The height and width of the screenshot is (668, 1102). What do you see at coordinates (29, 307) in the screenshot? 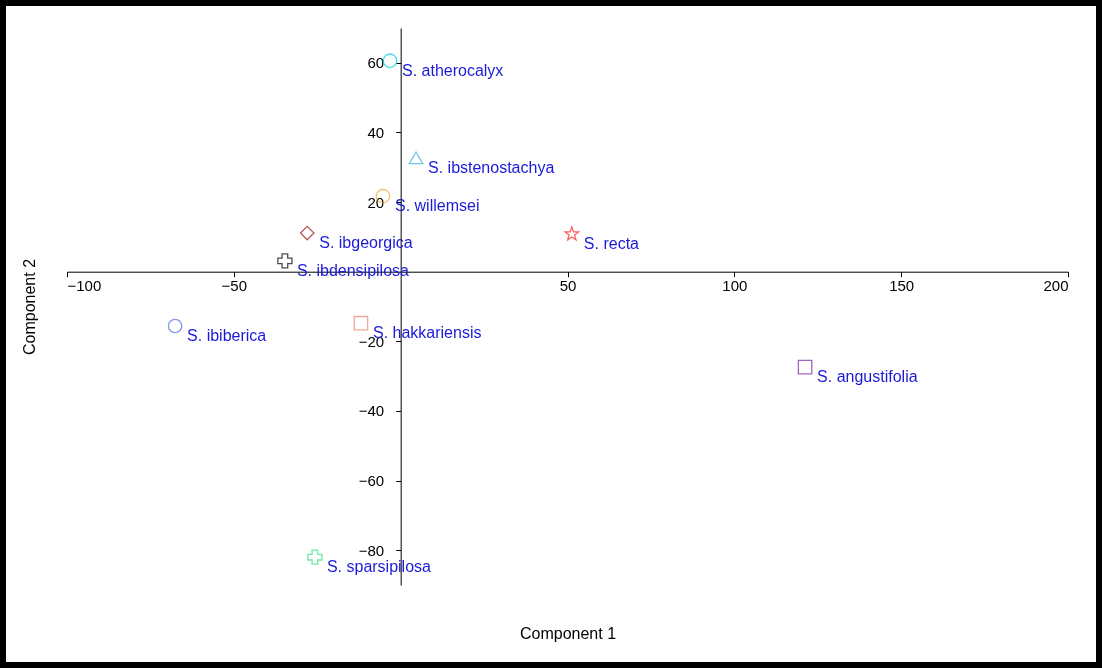
I see `y-axis-title: Component 2` at bounding box center [29, 307].